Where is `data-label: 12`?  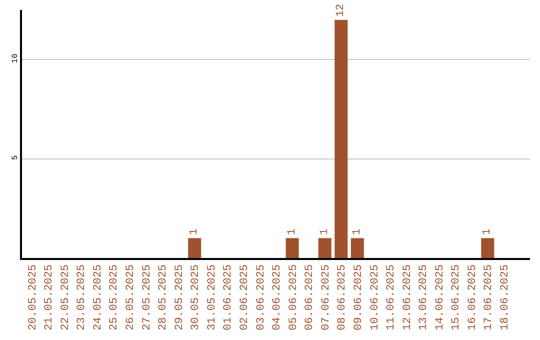
data-label: 12 is located at coordinates (341, 10).